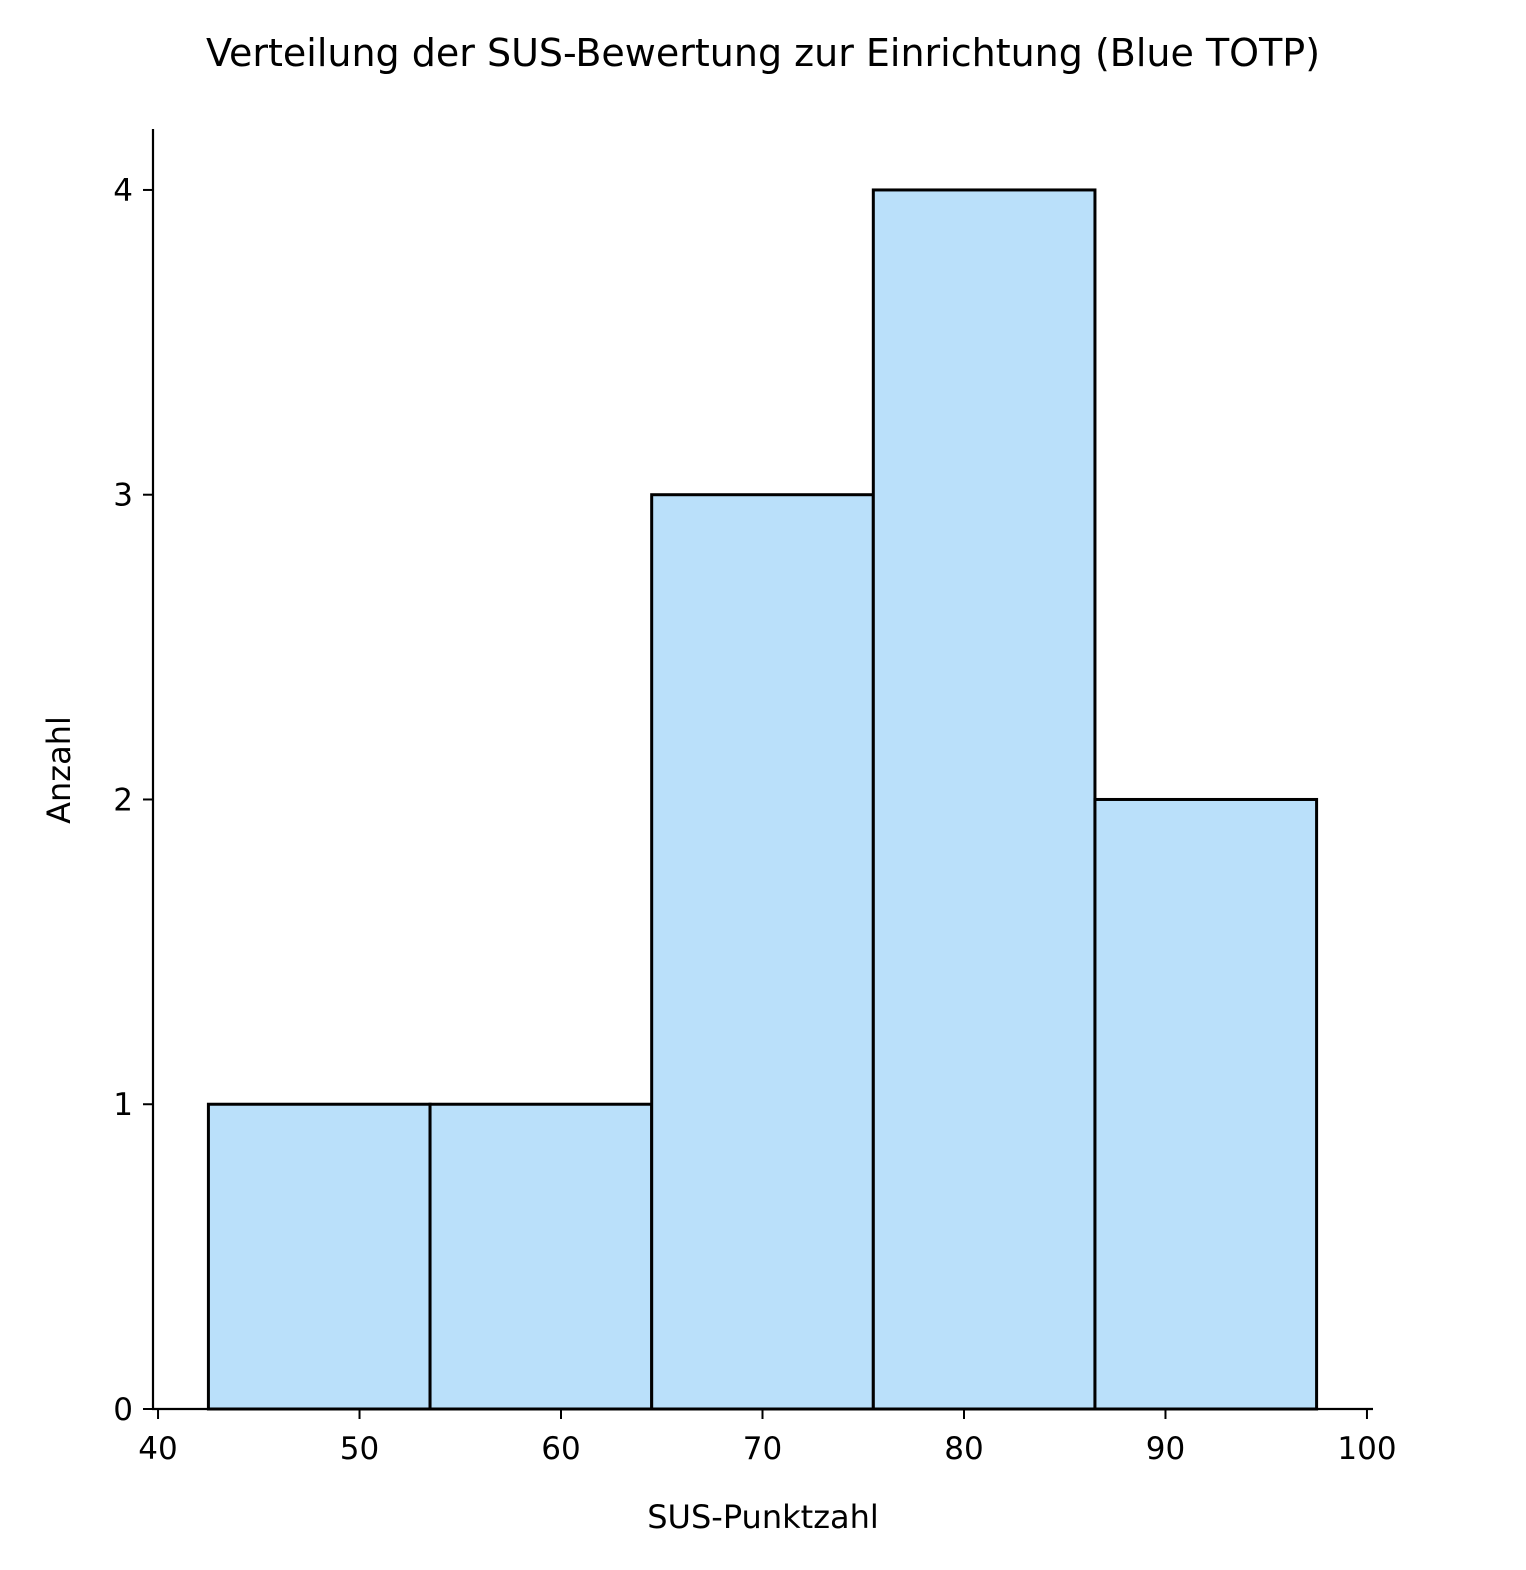  Describe the element at coordinates (763, 1517) in the screenshot. I see `x-axis-label: SUS-Punktzahl` at that location.